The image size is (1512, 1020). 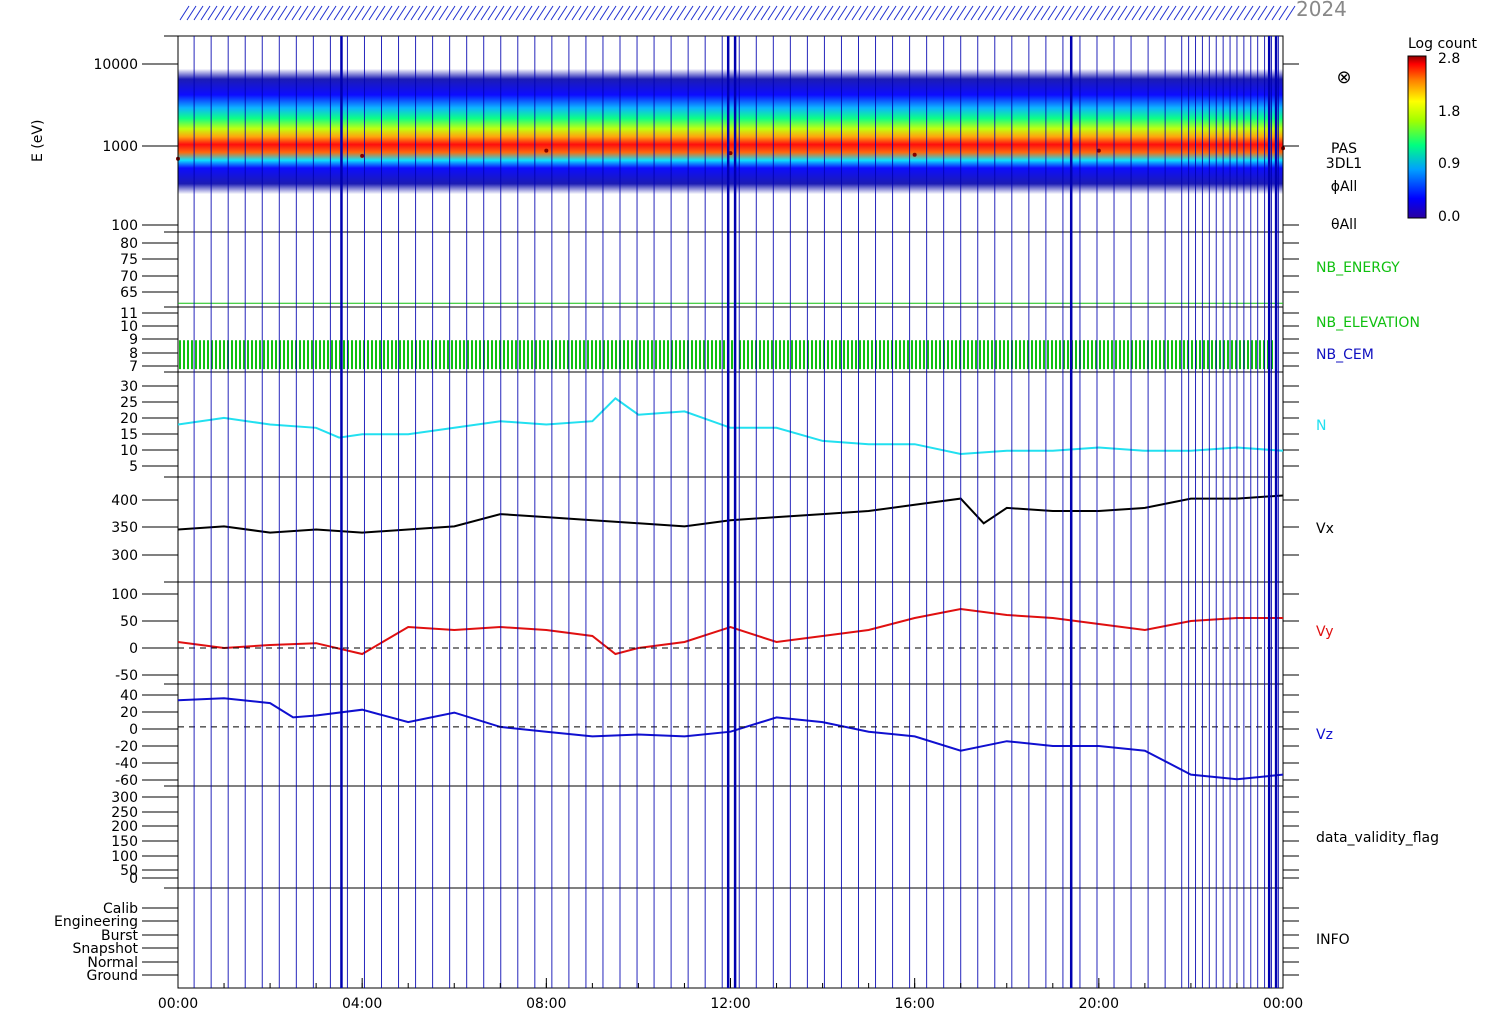 I want to click on y-tick-label: 400, so click(x=124, y=501).